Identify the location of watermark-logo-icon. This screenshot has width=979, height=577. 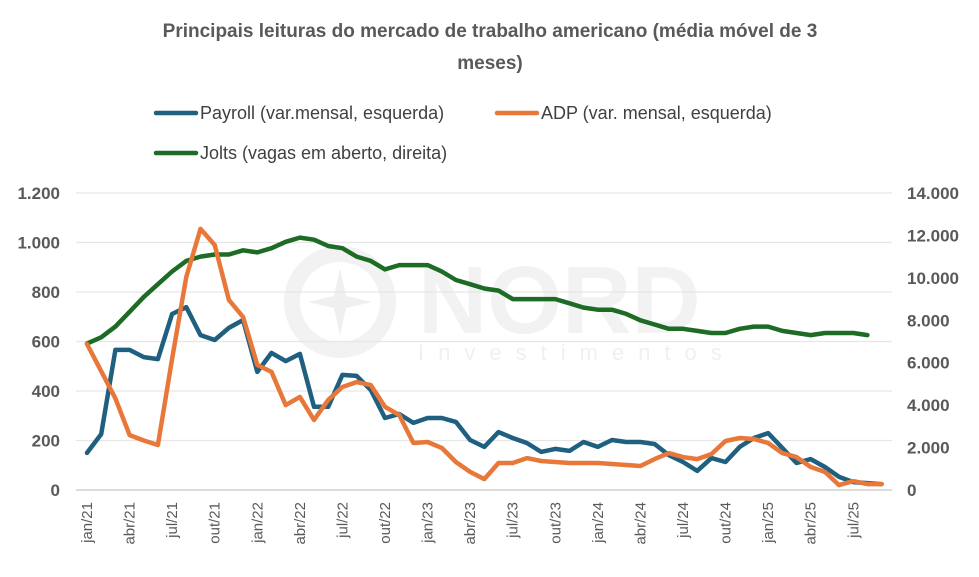
(340, 302).